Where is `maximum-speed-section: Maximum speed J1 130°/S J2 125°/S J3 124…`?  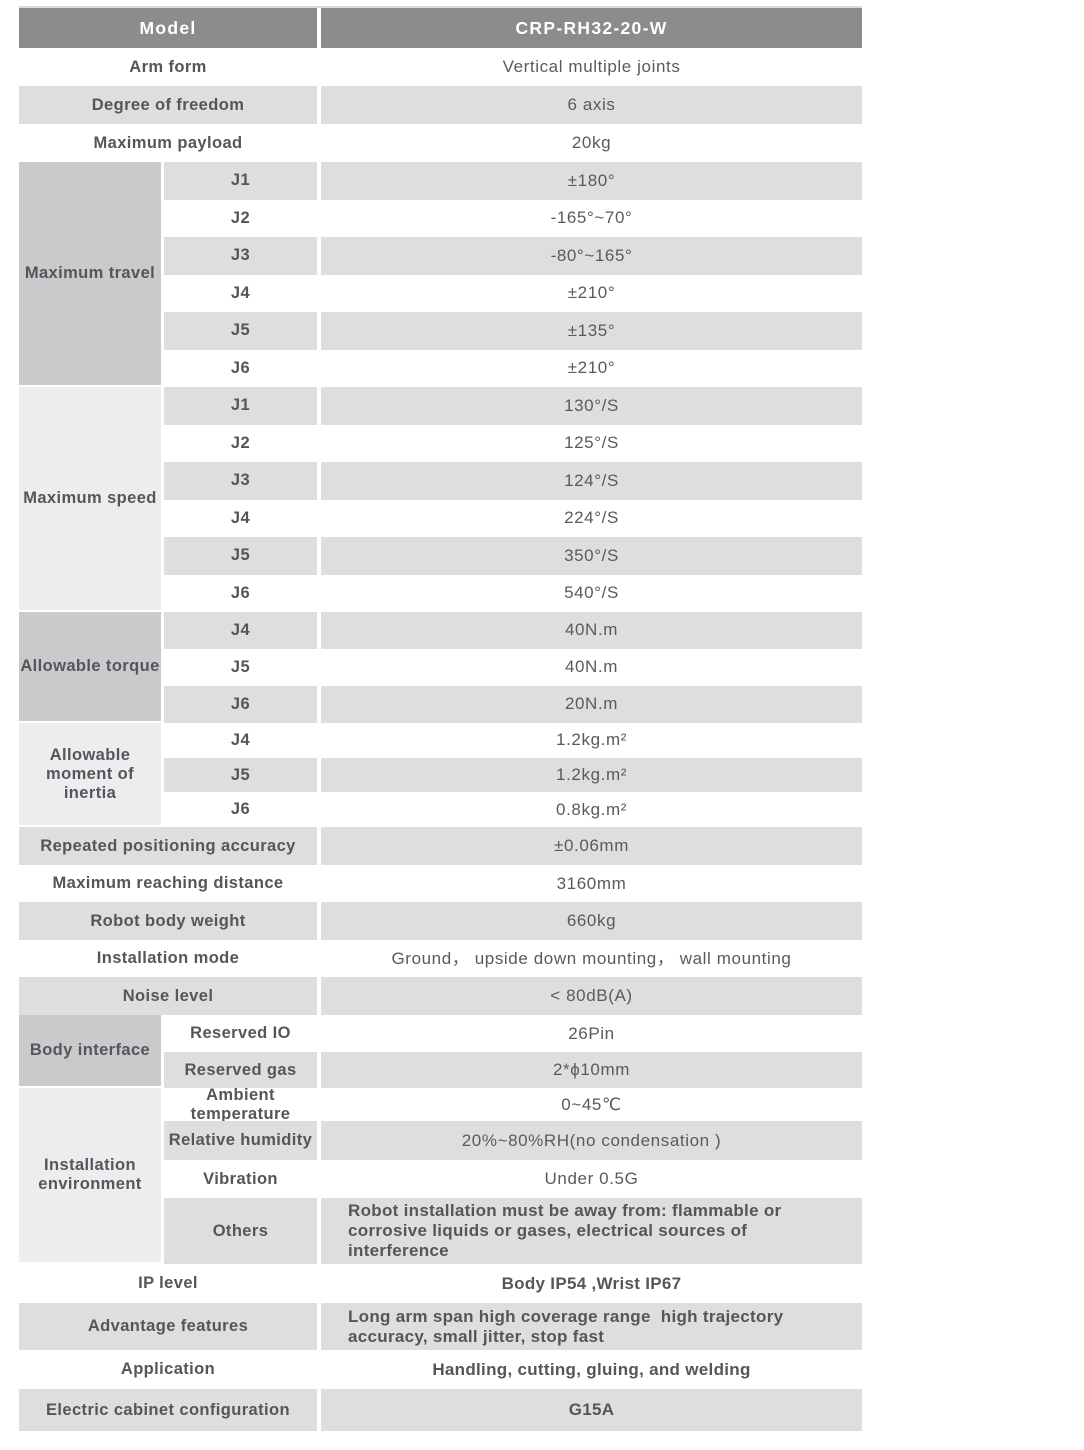
maximum-speed-section: Maximum speed J1 130°/S J2 125°/S J3 124… is located at coordinates (440, 499).